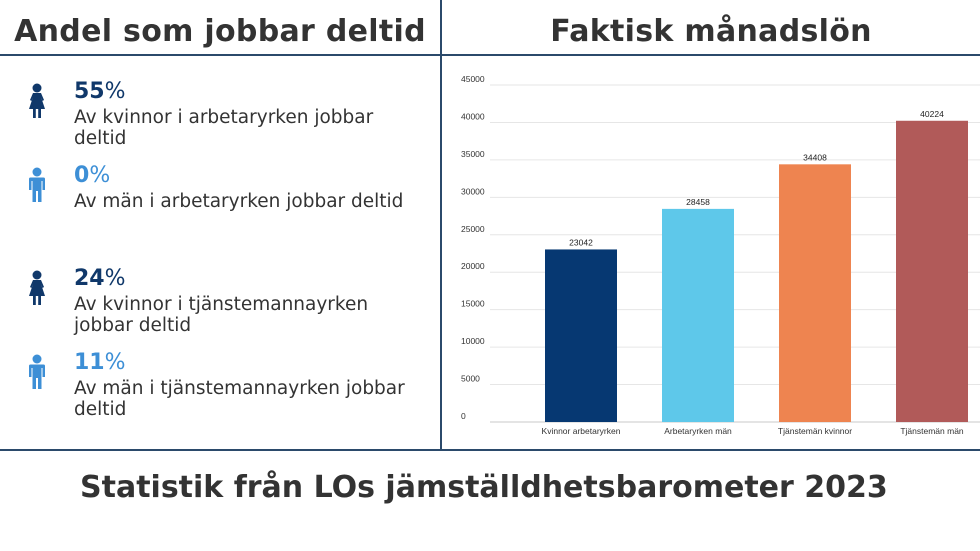 This screenshot has height=551, width=980. Describe the element at coordinates (473, 304) in the screenshot. I see `y-tick-label: 15000` at that location.